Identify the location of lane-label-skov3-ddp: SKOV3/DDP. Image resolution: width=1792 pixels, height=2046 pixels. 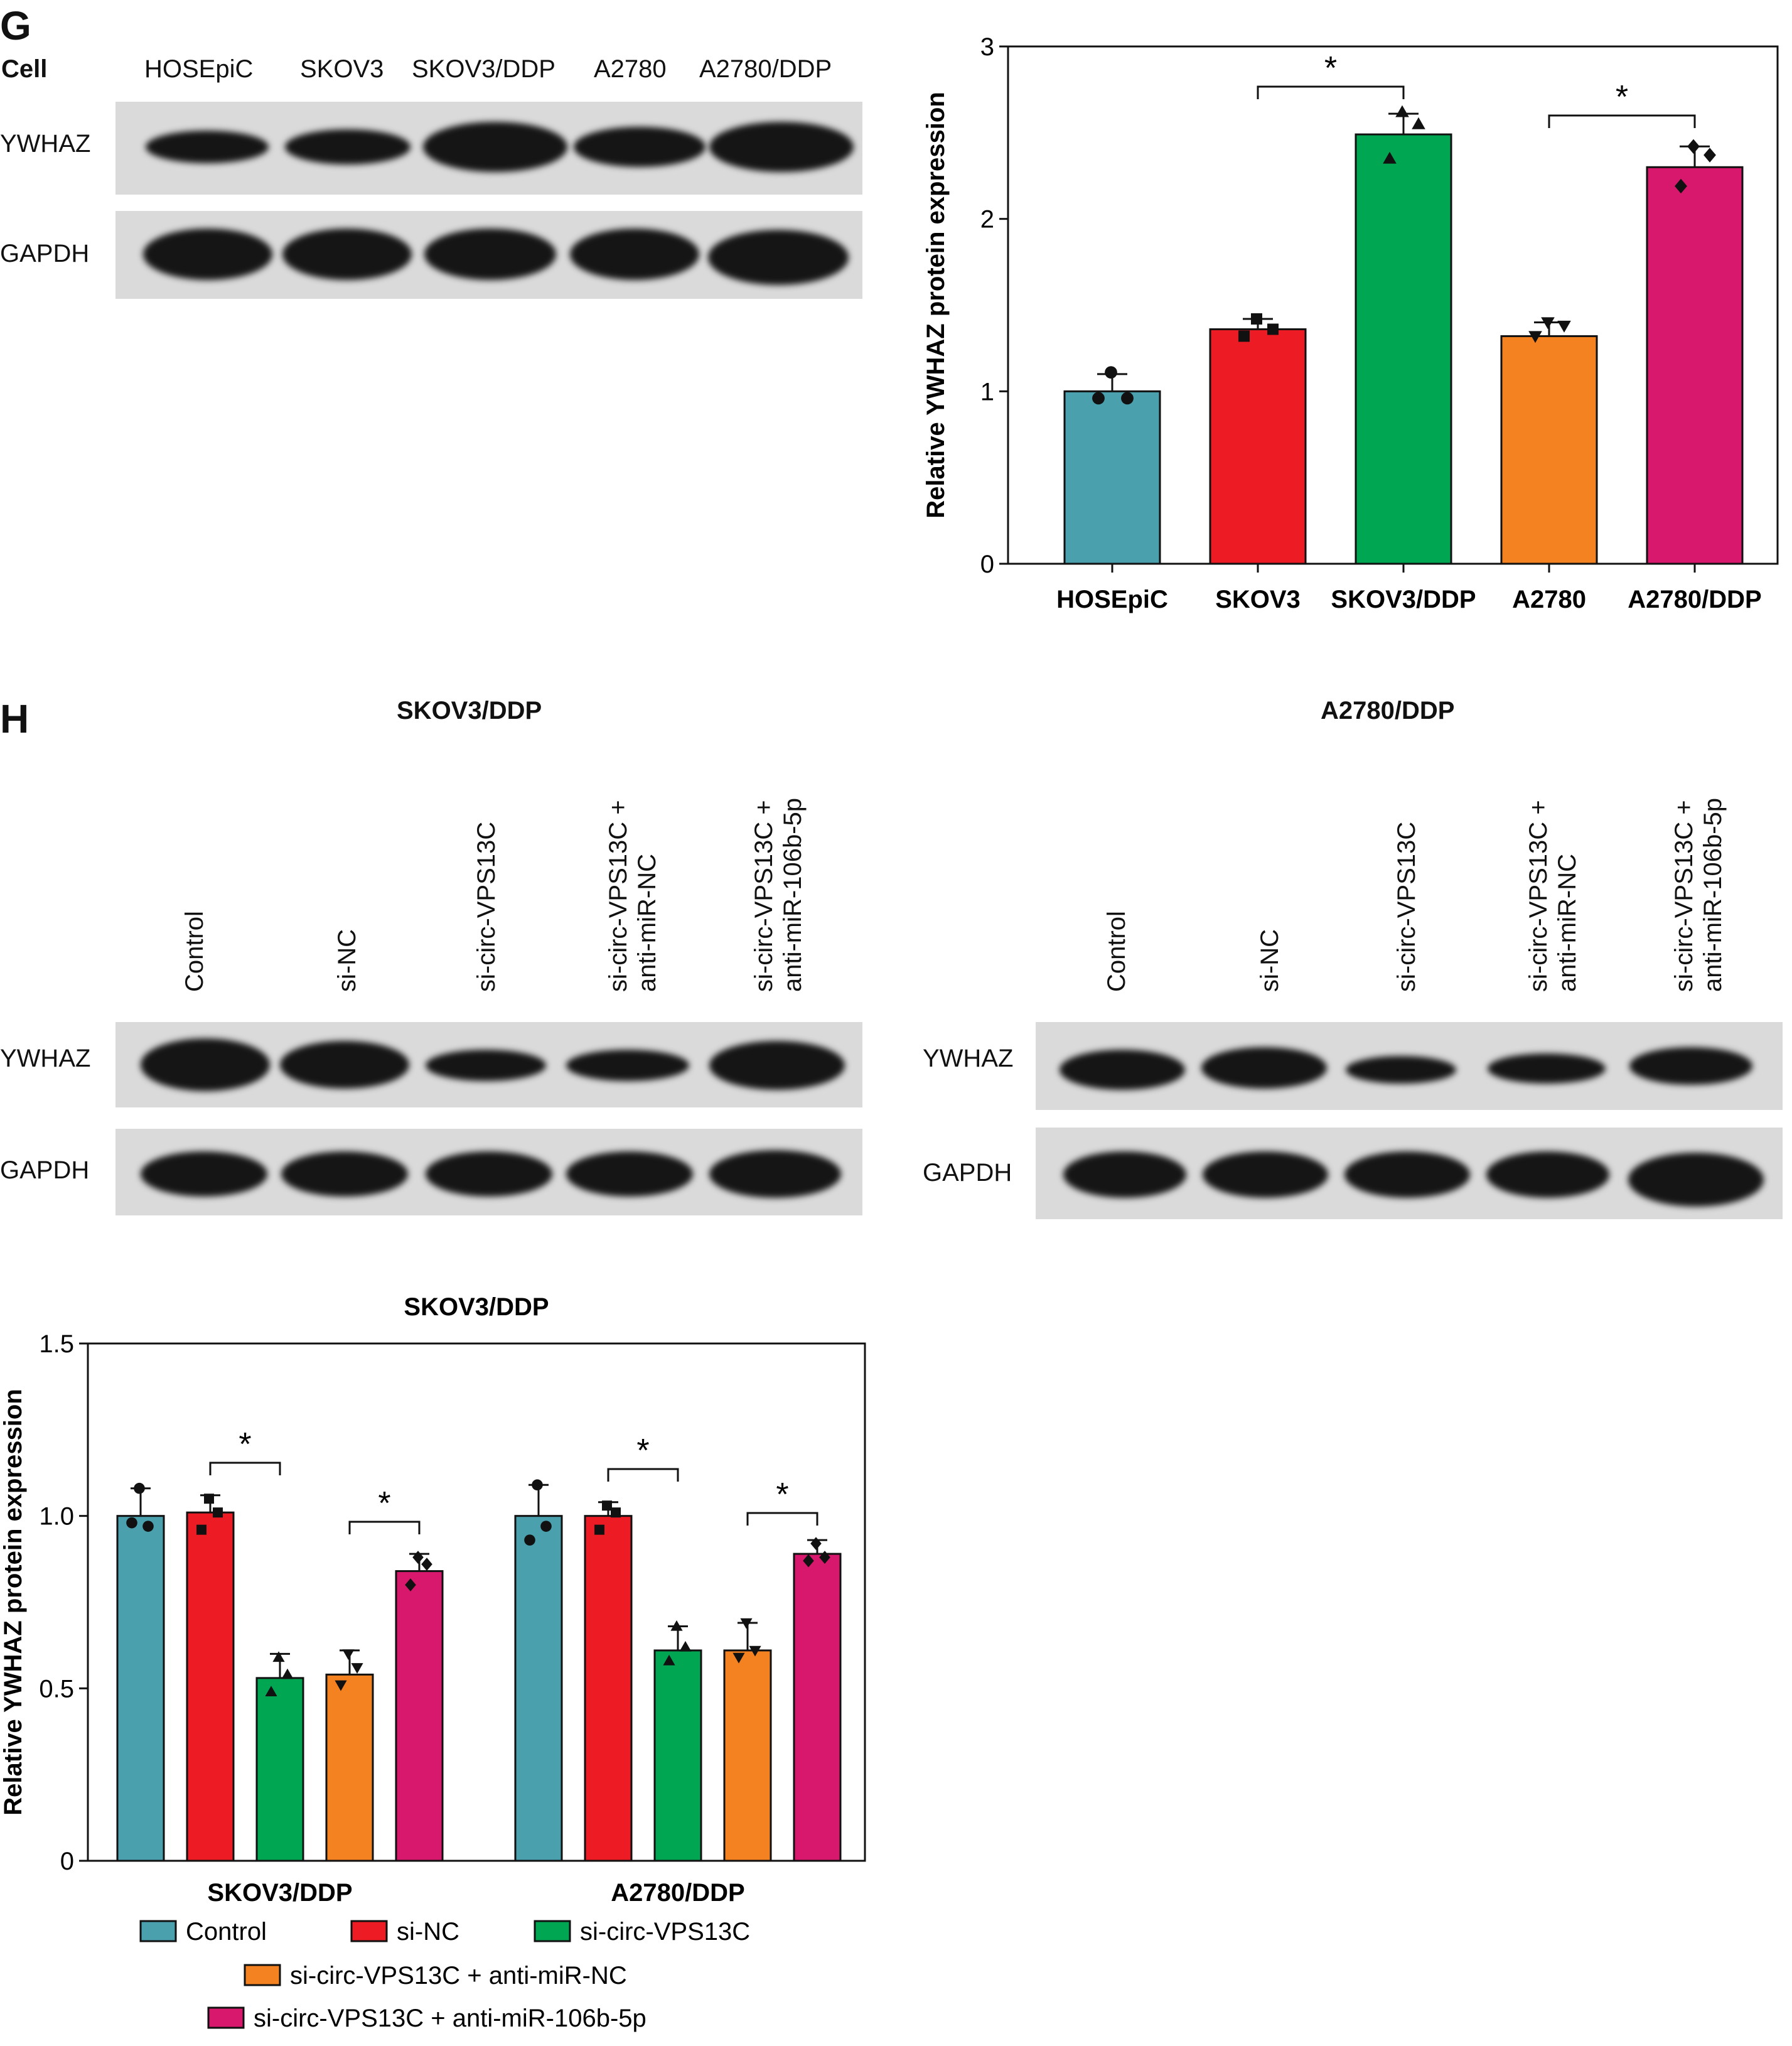
(483, 69).